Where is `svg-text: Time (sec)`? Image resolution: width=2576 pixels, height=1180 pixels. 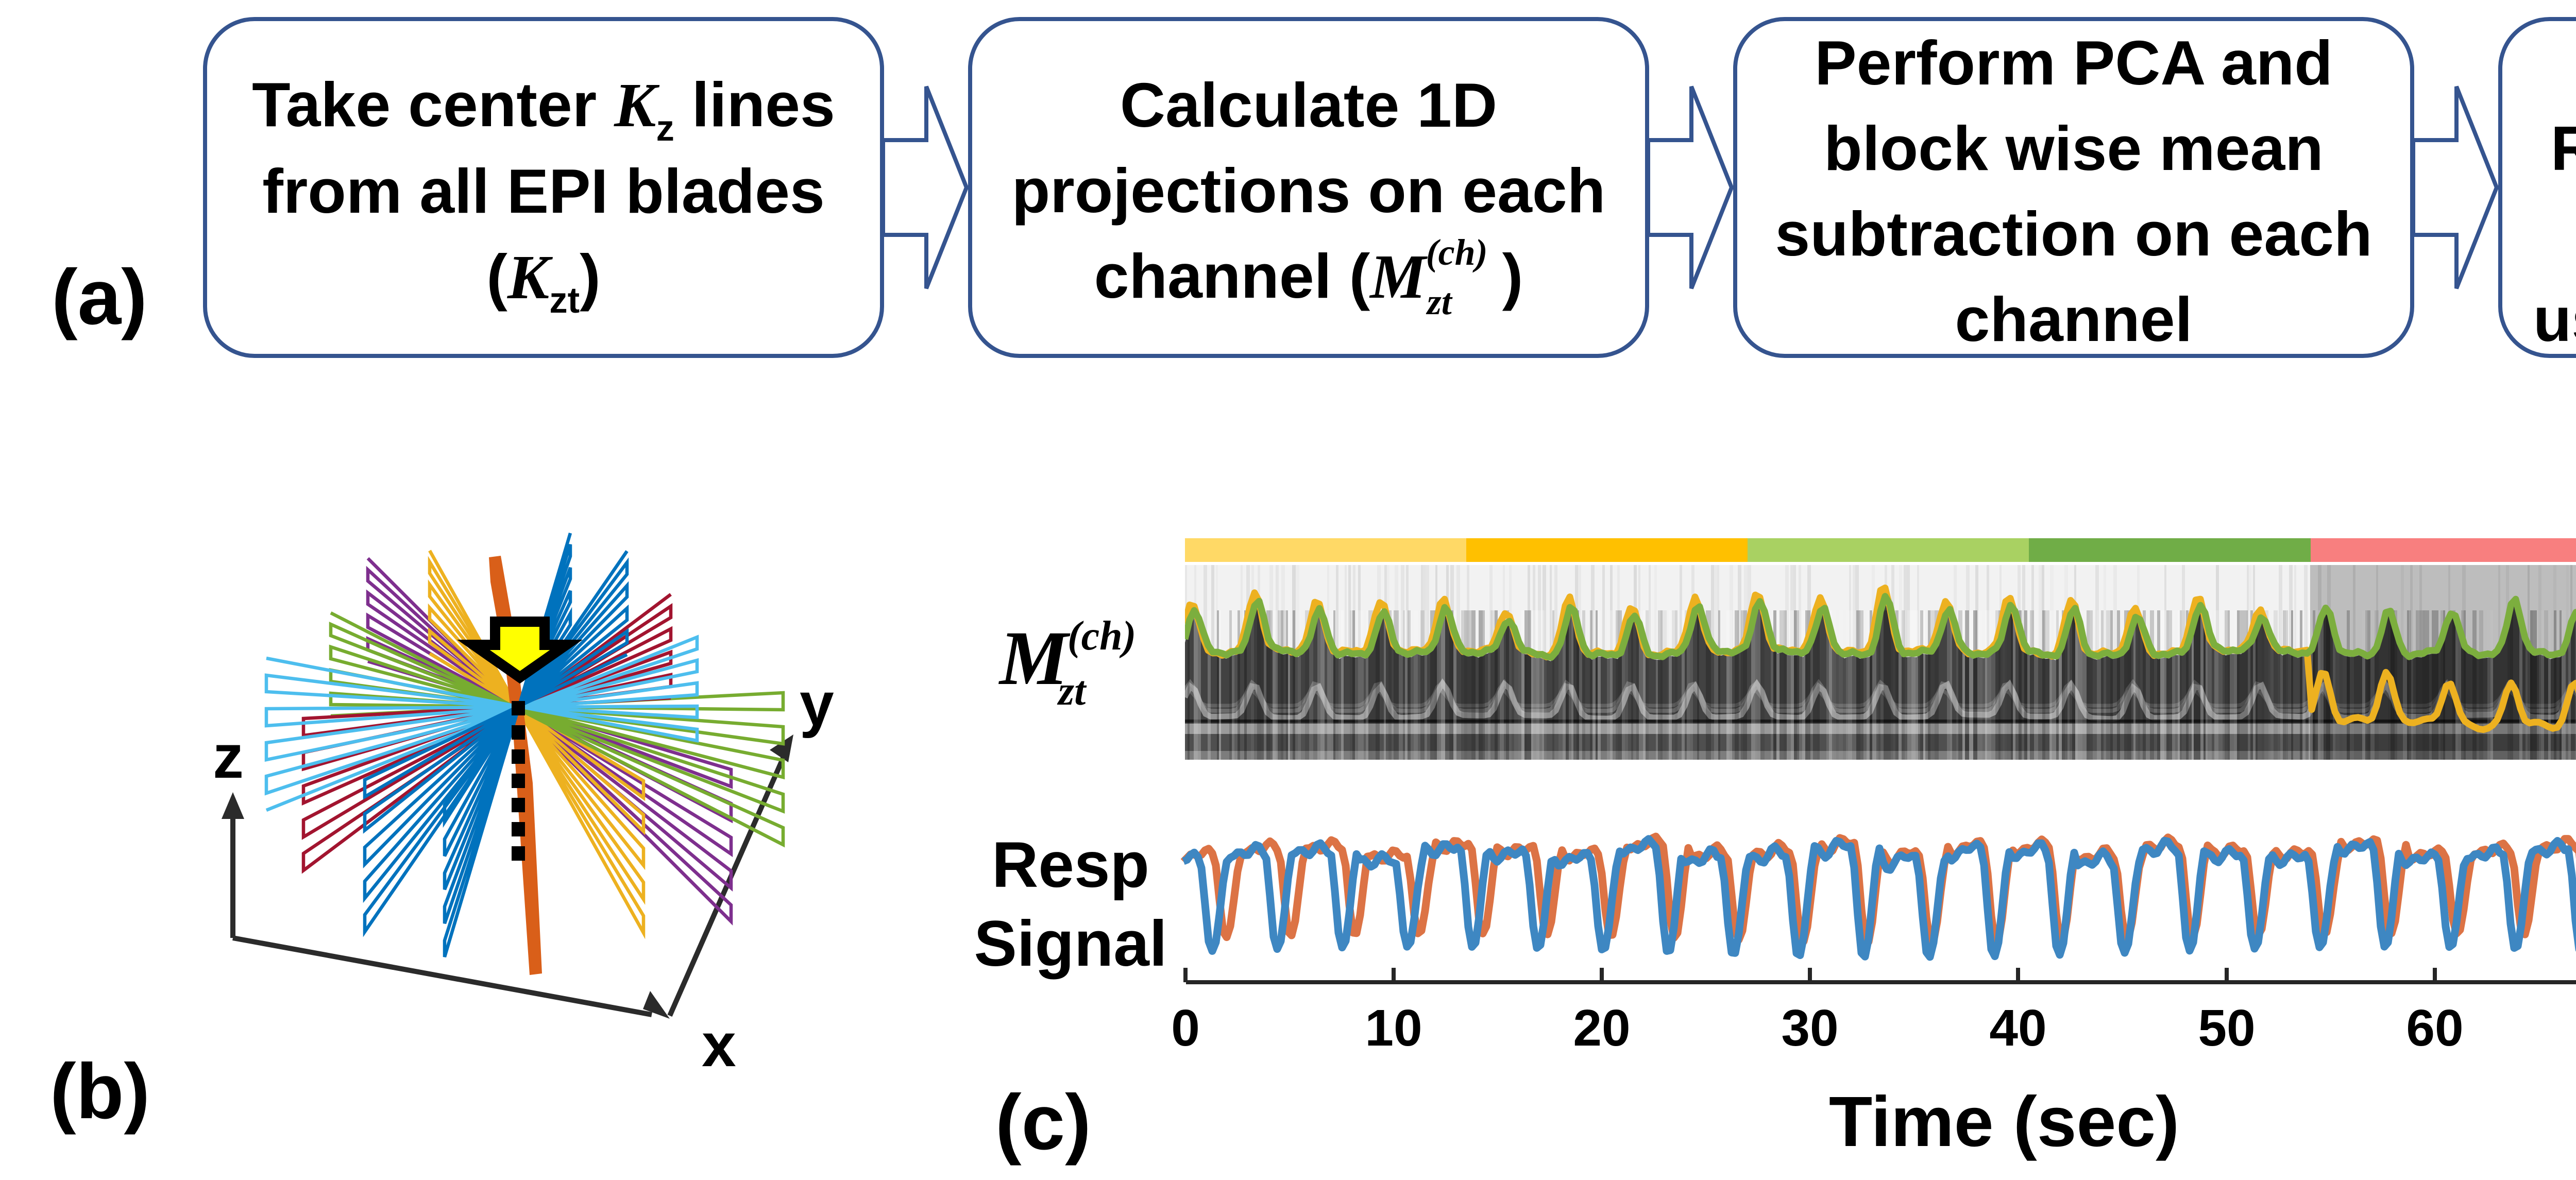
svg-text: Time (sec) is located at coordinates (2004, 1121).